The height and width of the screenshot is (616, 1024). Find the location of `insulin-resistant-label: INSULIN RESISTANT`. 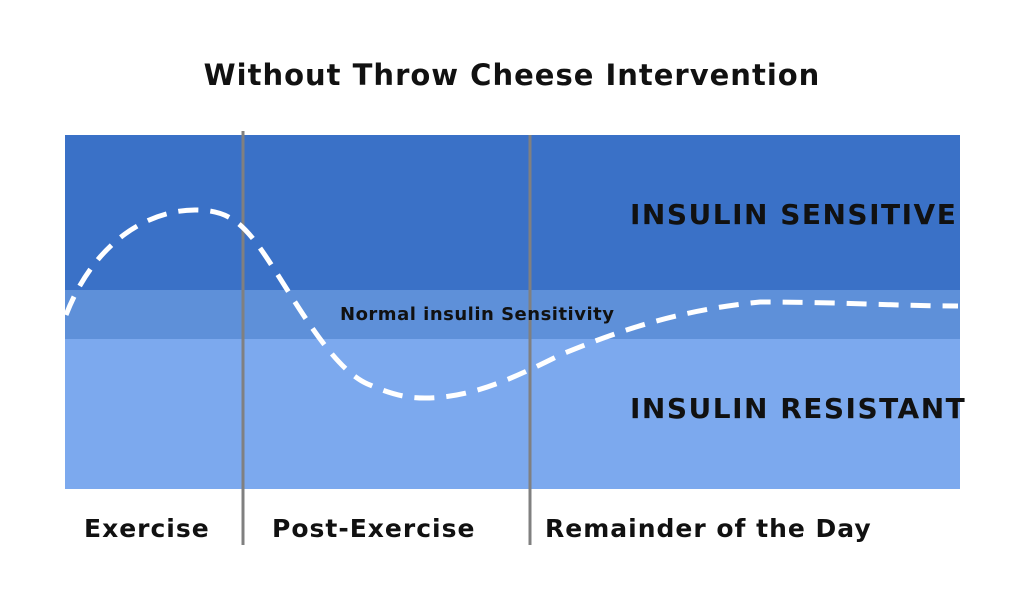

insulin-resistant-label: INSULIN RESISTANT is located at coordinates (798, 408).